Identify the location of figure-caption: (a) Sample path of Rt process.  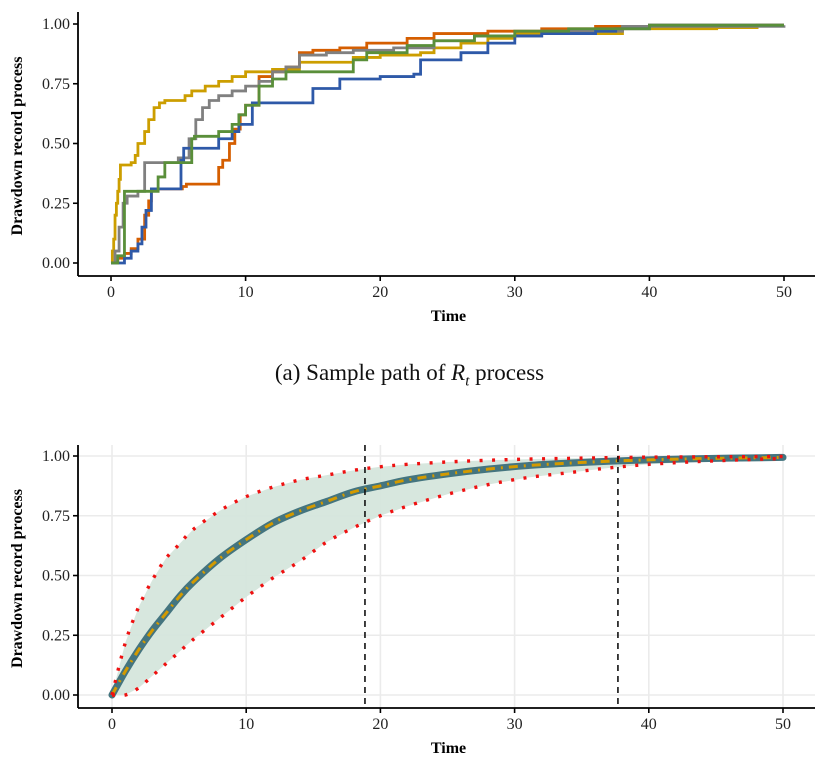
(409, 375).